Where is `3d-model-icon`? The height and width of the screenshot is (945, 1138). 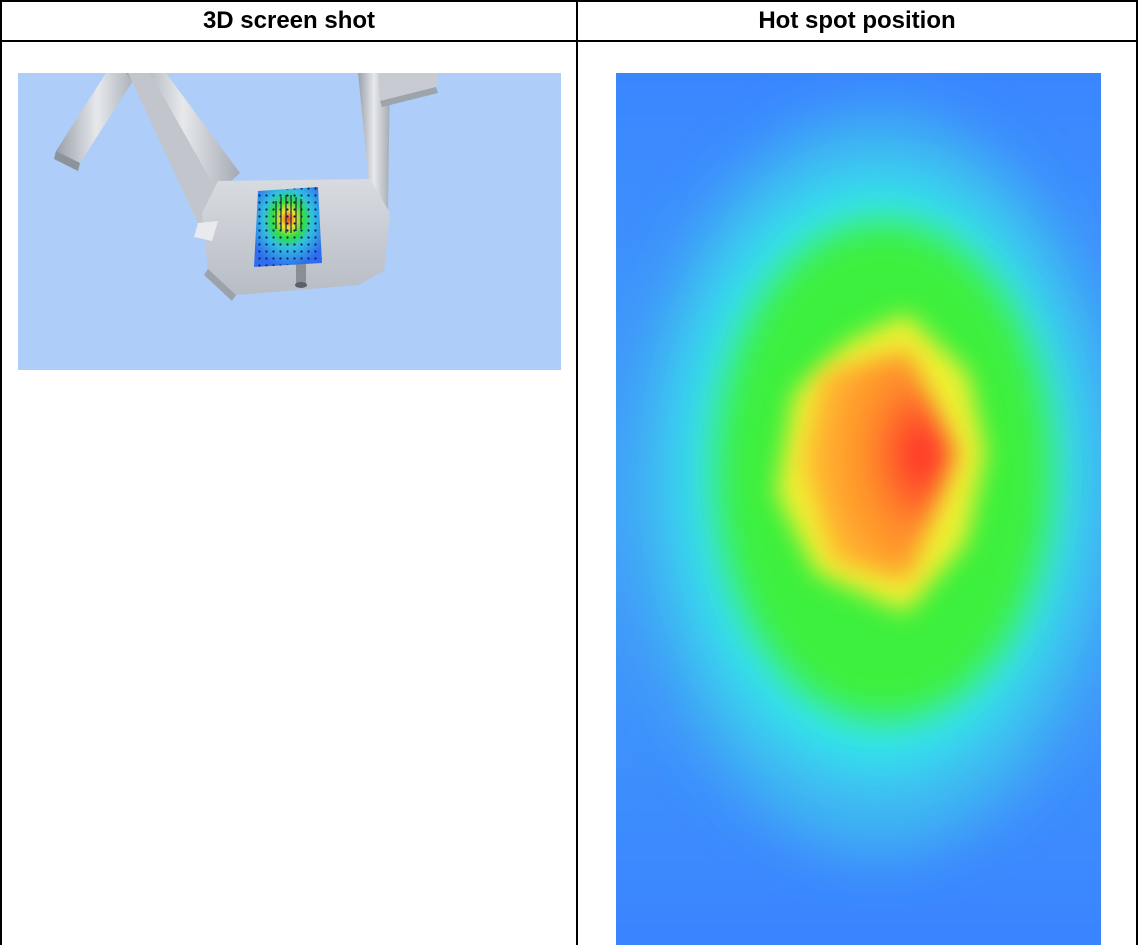
3d-model-icon is located at coordinates (246, 187).